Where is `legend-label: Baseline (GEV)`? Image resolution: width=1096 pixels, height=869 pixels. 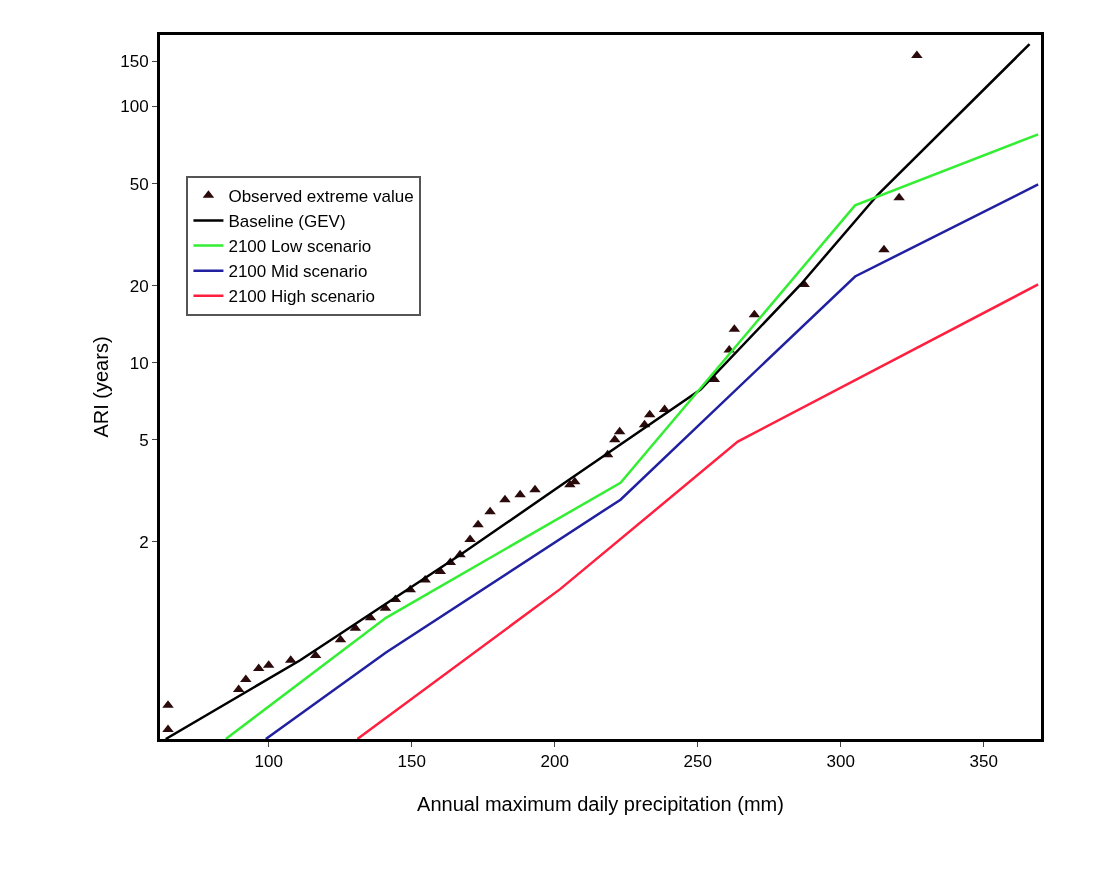 legend-label: Baseline (GEV) is located at coordinates (287, 222).